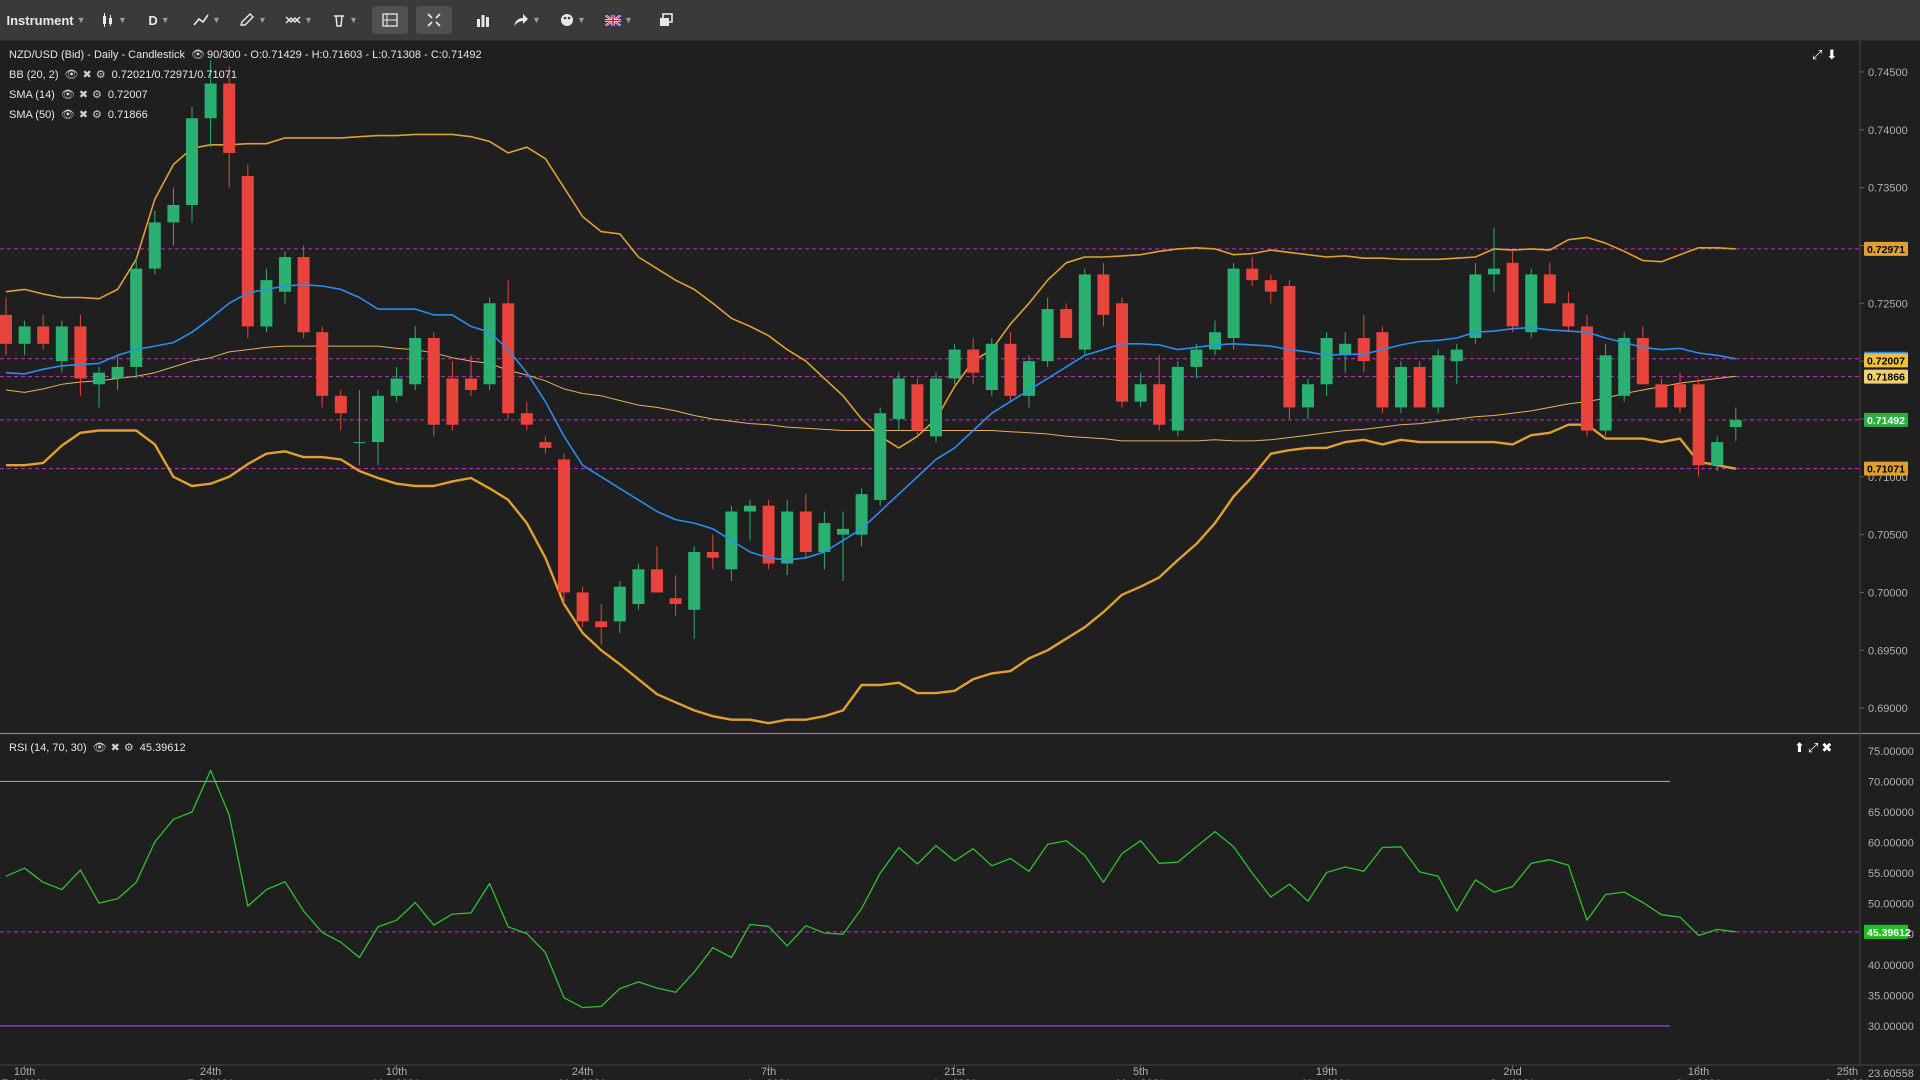 The image size is (1920, 1080). What do you see at coordinates (954, 1072) in the screenshot?
I see `date-day-label: 21st` at bounding box center [954, 1072].